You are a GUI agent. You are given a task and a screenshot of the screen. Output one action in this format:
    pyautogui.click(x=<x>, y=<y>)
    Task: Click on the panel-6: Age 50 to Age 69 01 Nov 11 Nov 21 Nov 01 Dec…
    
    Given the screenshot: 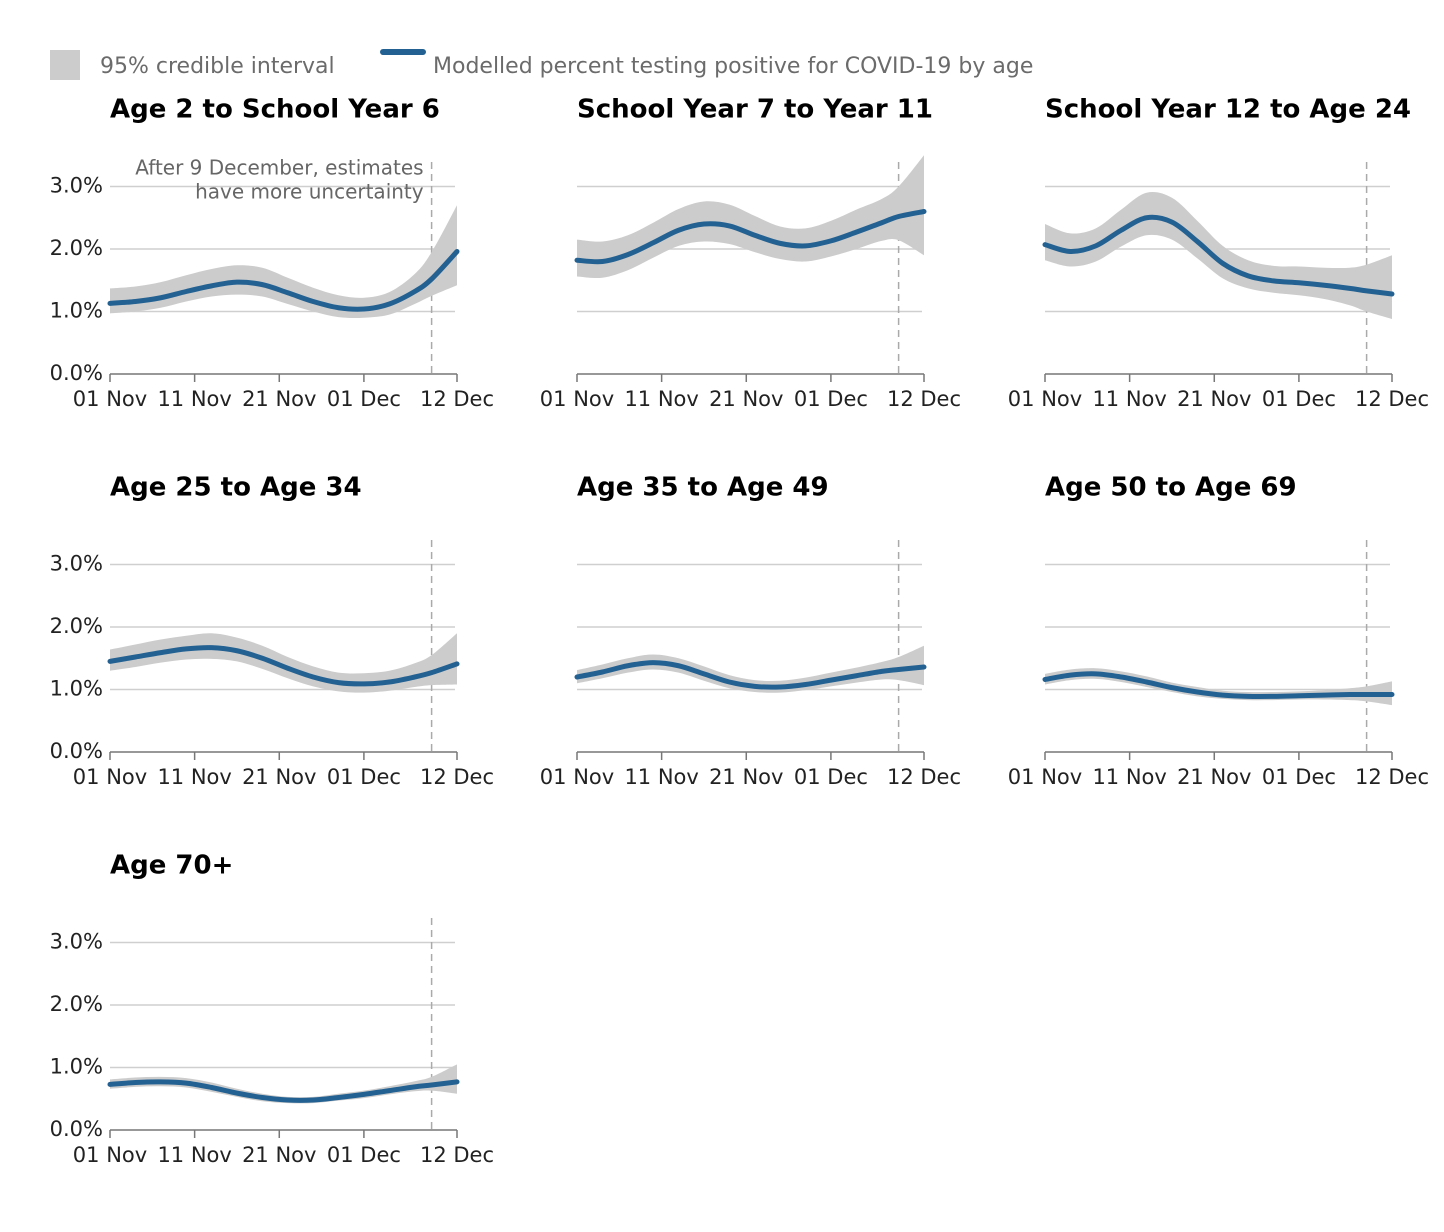 What is the action you would take?
    pyautogui.click(x=1218, y=631)
    